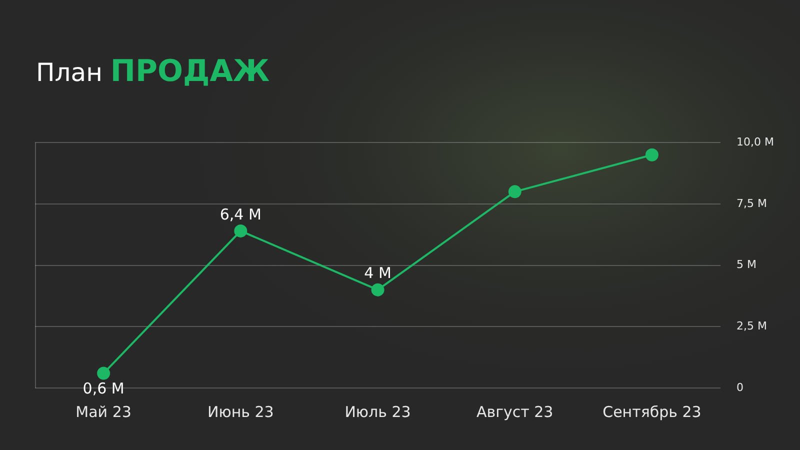  What do you see at coordinates (752, 203) in the screenshot?
I see `y-tick-label: 7,5 M` at bounding box center [752, 203].